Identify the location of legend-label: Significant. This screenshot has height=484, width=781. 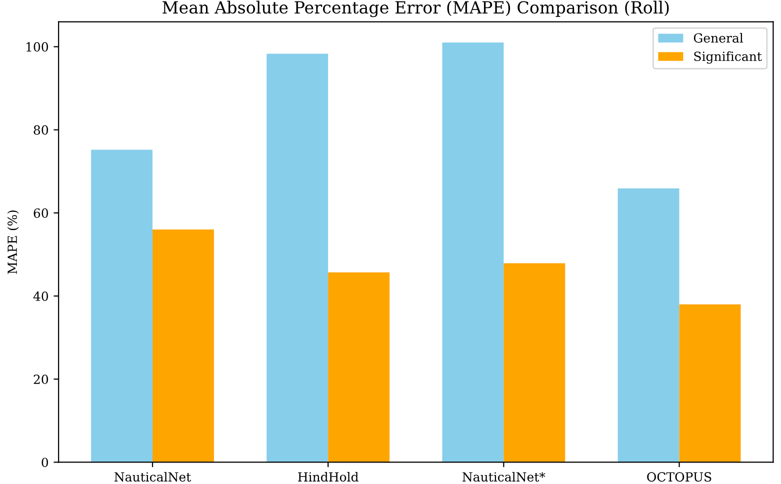
(728, 57).